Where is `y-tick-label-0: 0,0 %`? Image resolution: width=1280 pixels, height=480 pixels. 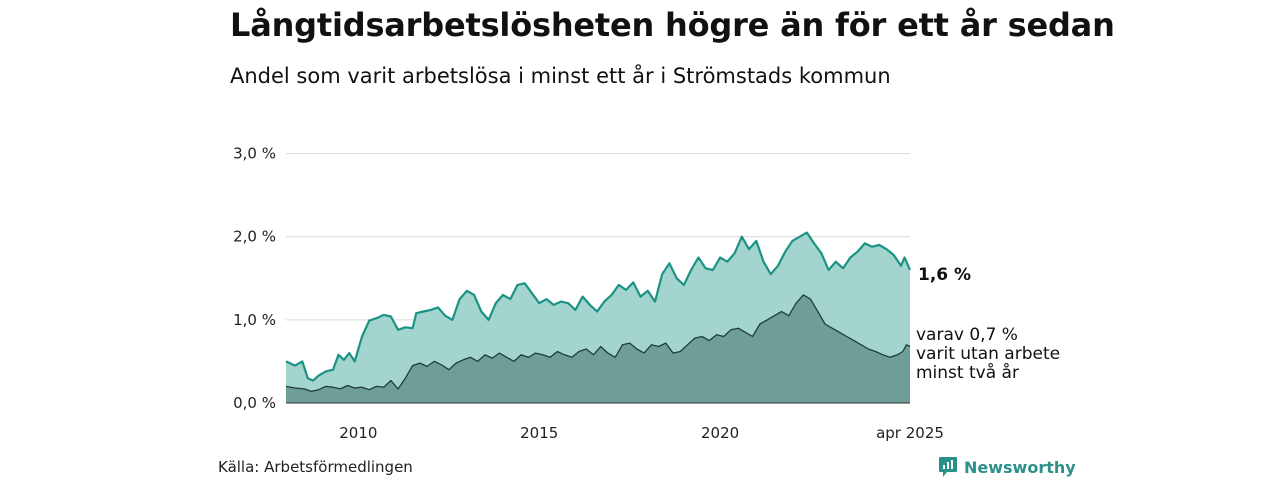
y-tick-label-0: 0,0 % is located at coordinates (254, 403).